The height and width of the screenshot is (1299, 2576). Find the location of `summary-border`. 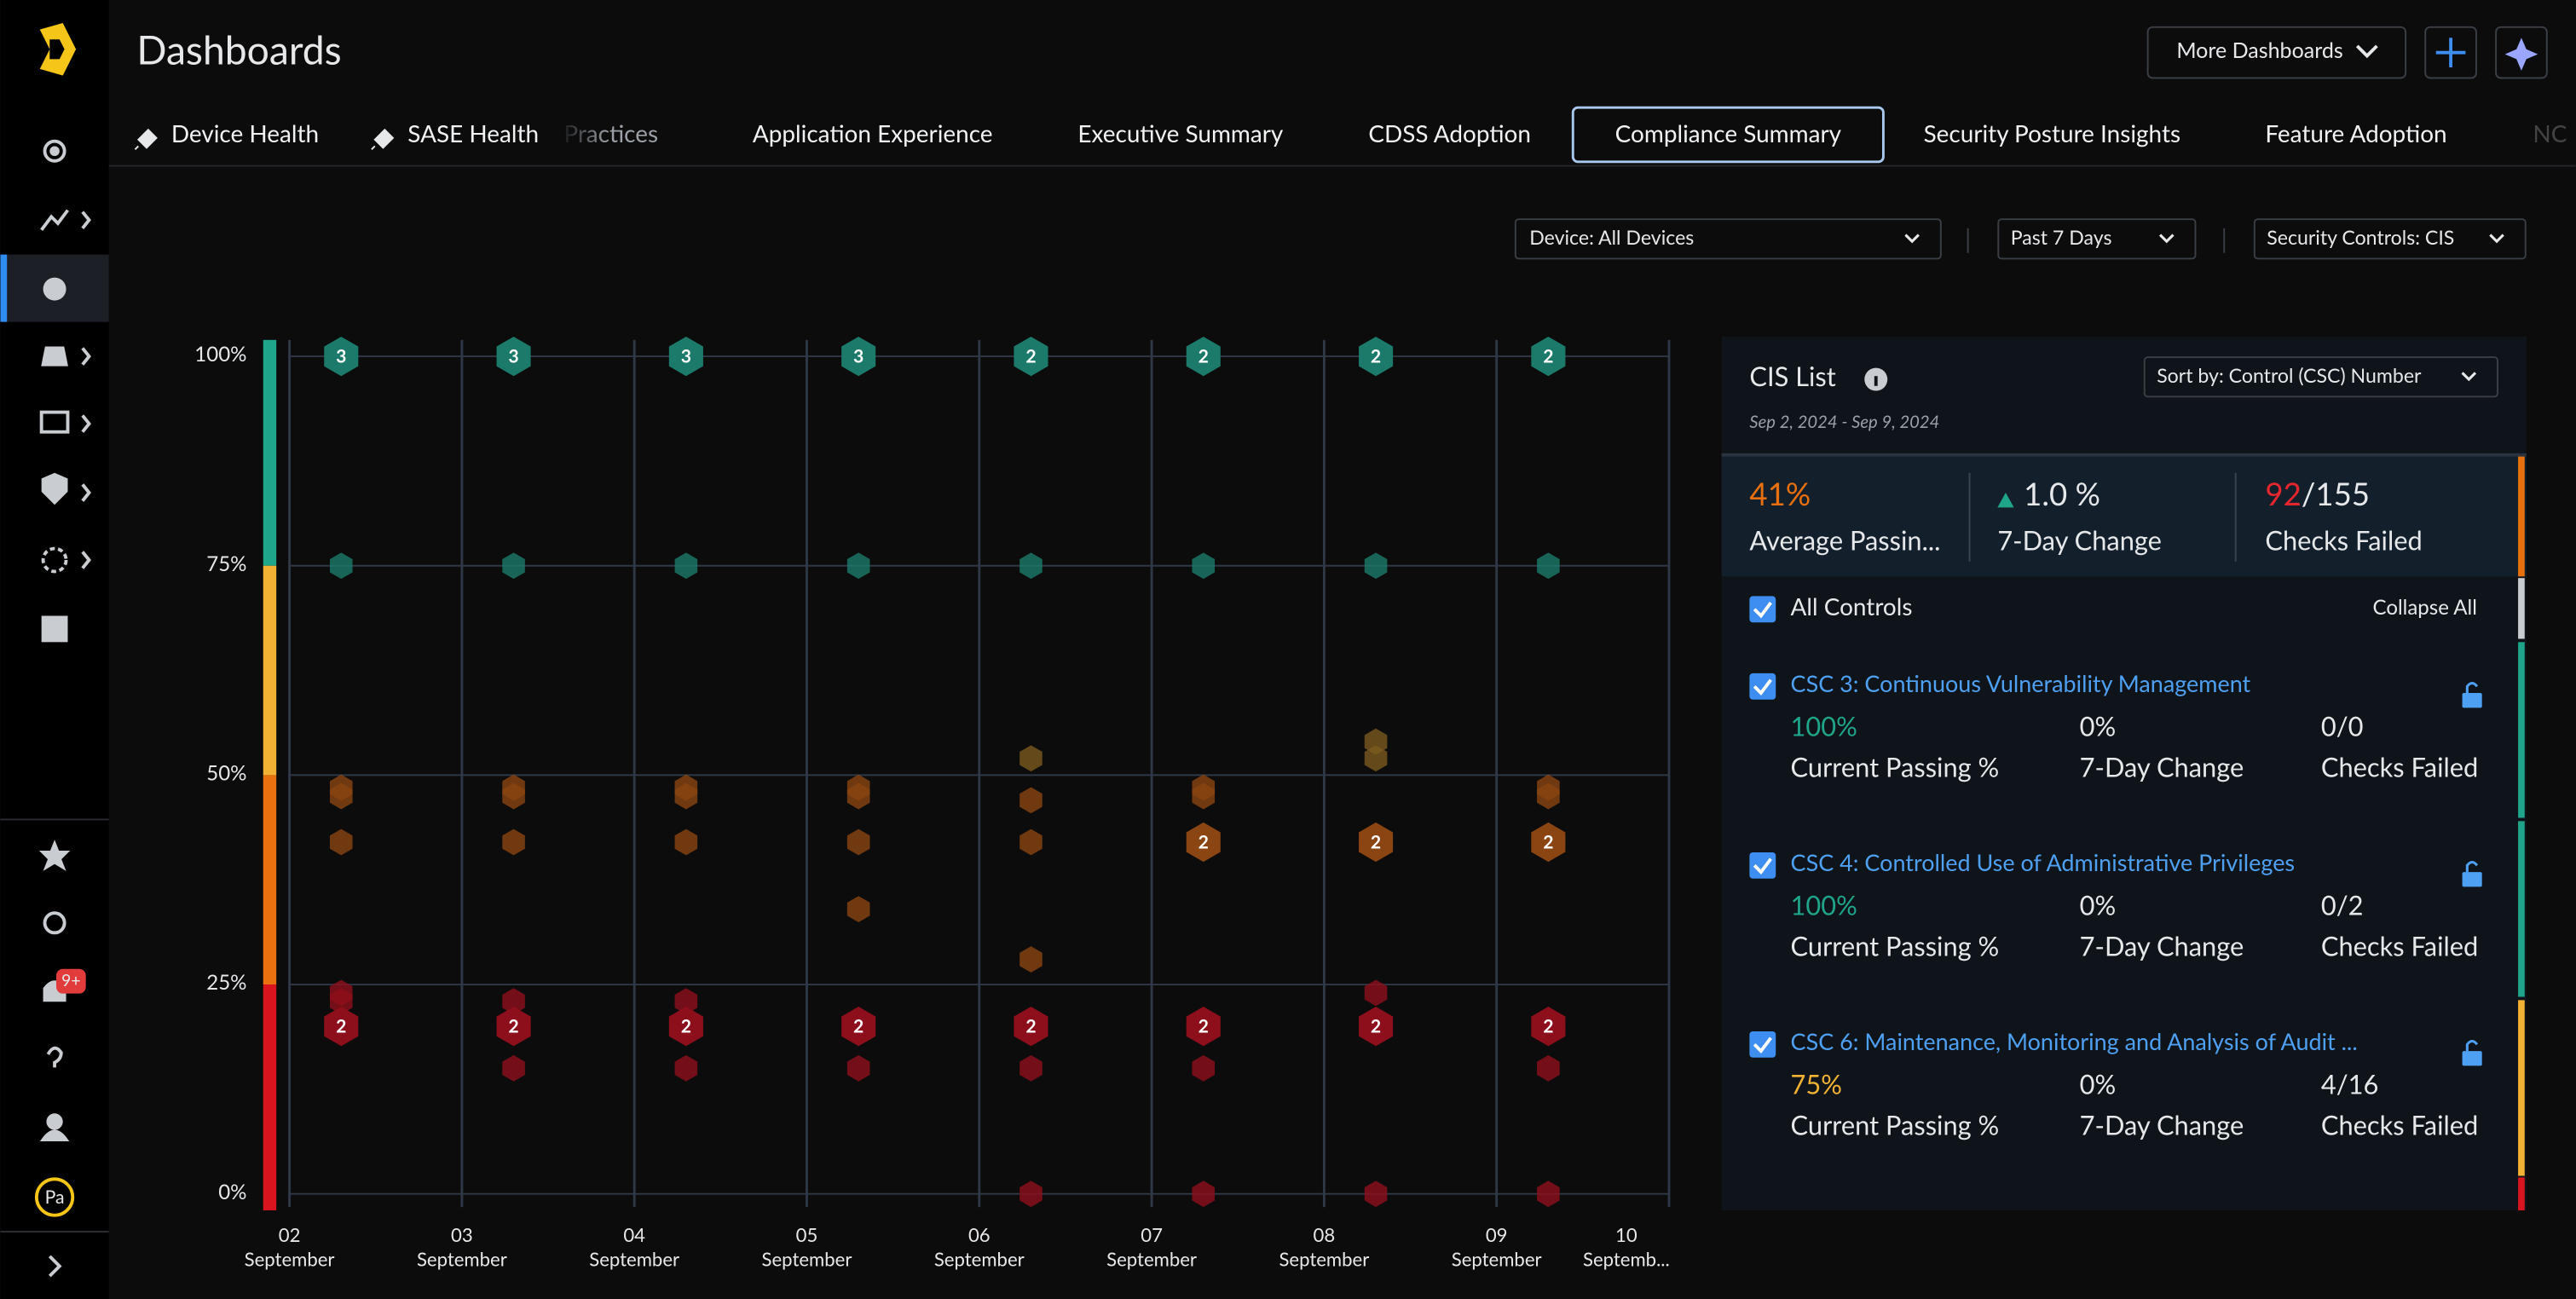

summary-border is located at coordinates (2124, 455).